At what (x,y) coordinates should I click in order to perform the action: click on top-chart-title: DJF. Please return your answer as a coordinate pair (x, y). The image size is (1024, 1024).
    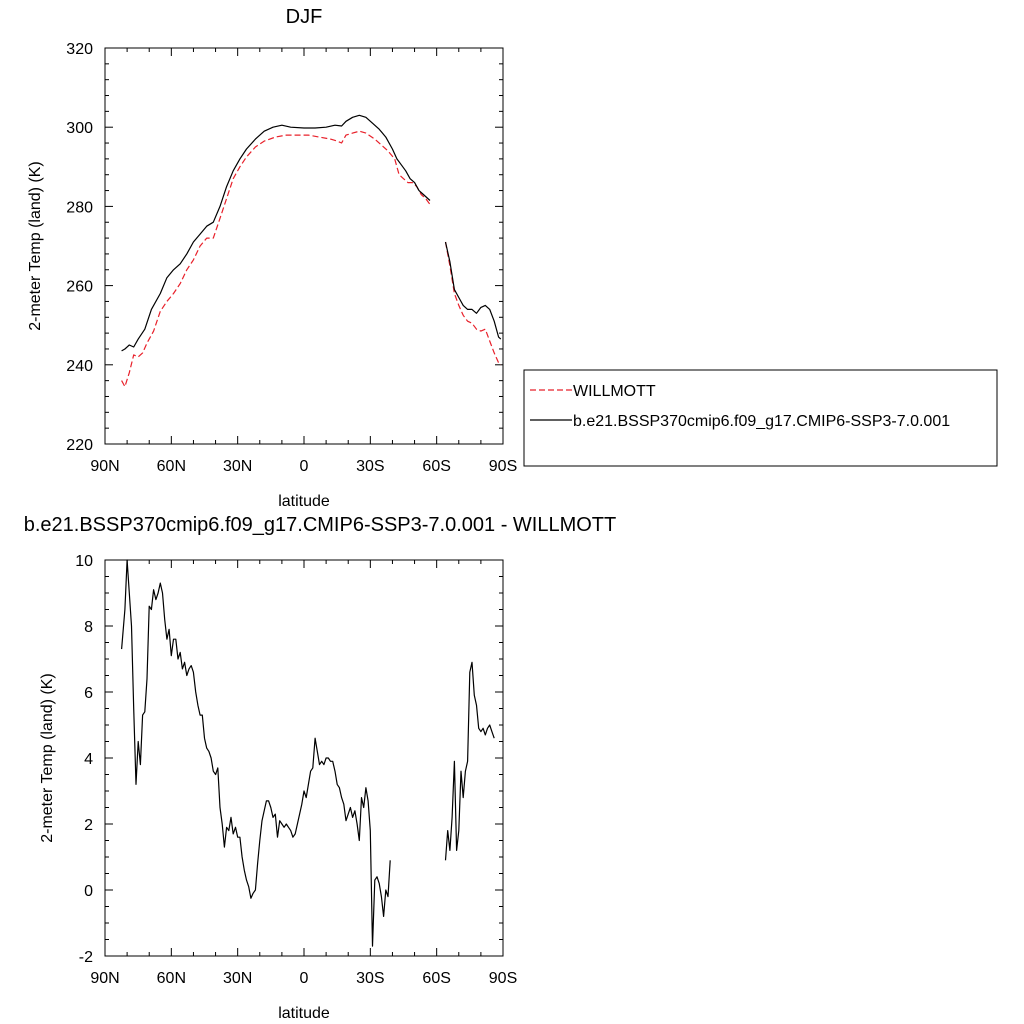
    Looking at the image, I should click on (304, 17).